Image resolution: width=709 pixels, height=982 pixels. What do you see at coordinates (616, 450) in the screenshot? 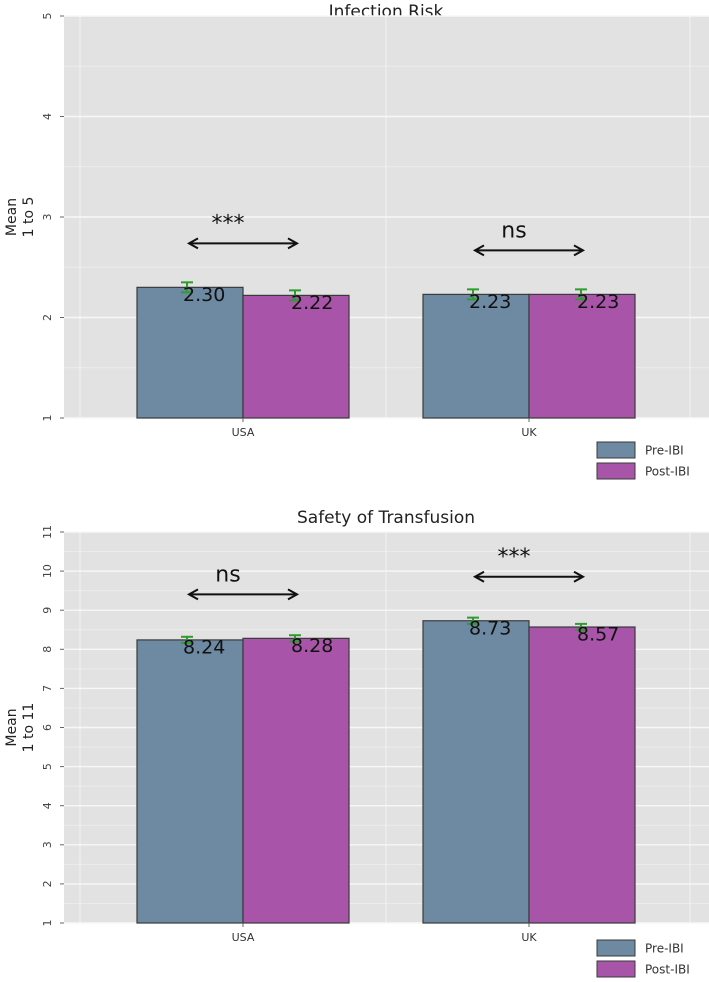
I see `chart1-legend-swatch-pre-ibi` at bounding box center [616, 450].